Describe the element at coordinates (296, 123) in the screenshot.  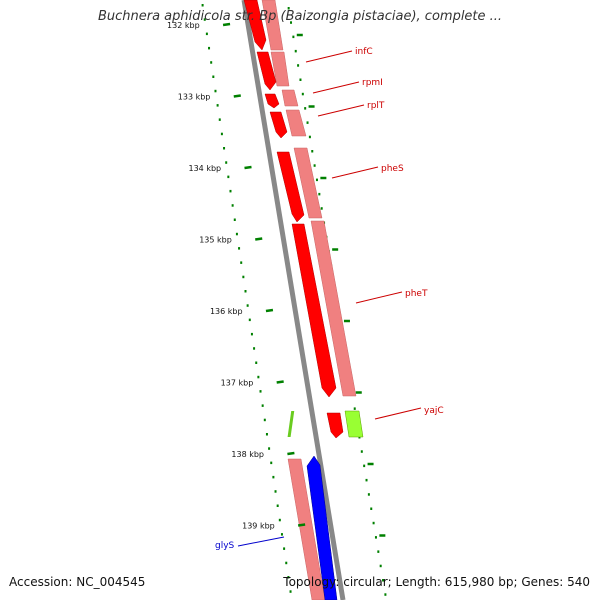
I see `cds-band-rplT` at that location.